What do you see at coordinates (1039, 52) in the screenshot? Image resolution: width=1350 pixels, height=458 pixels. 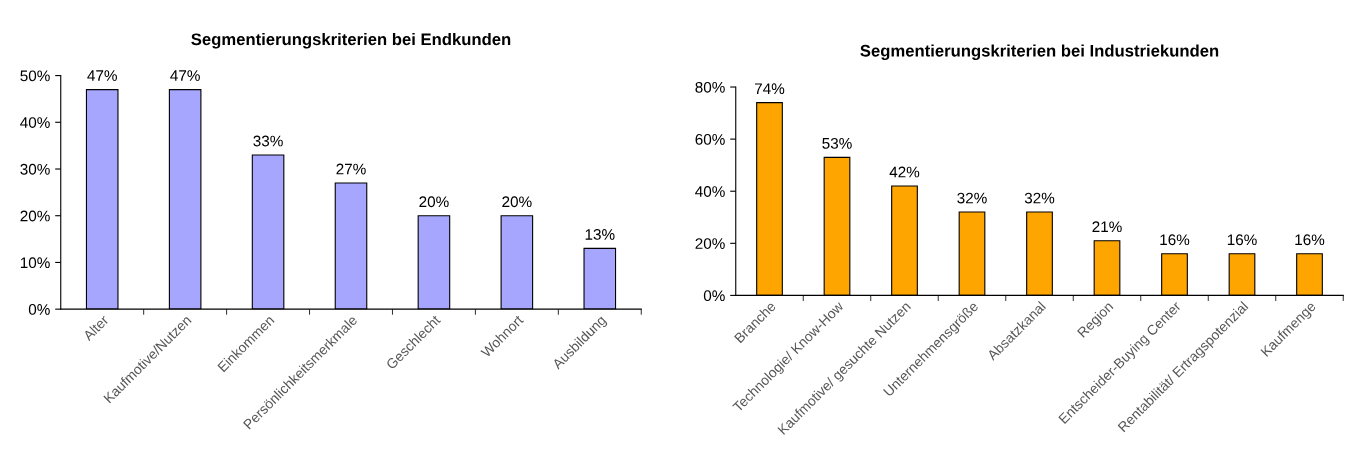 I see `chart-title: Segmentierungskriterien bei Industriekunden` at bounding box center [1039, 52].